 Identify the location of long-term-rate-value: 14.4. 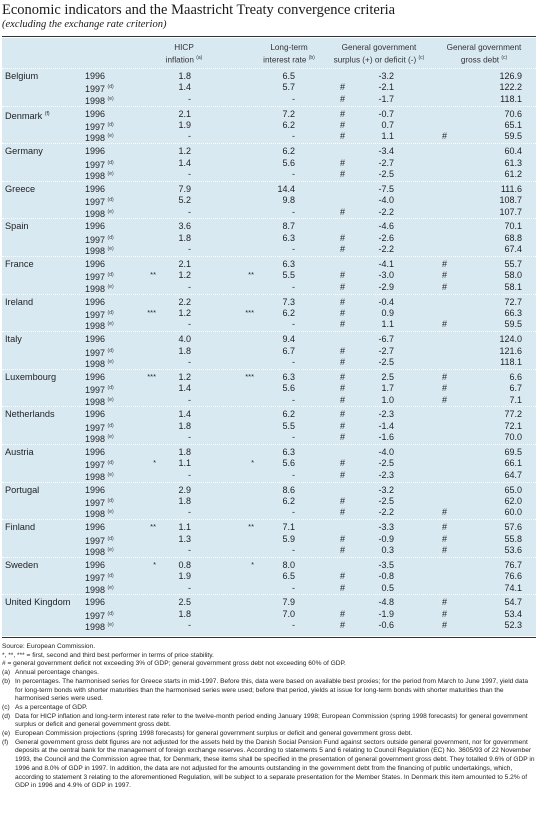
(286, 188).